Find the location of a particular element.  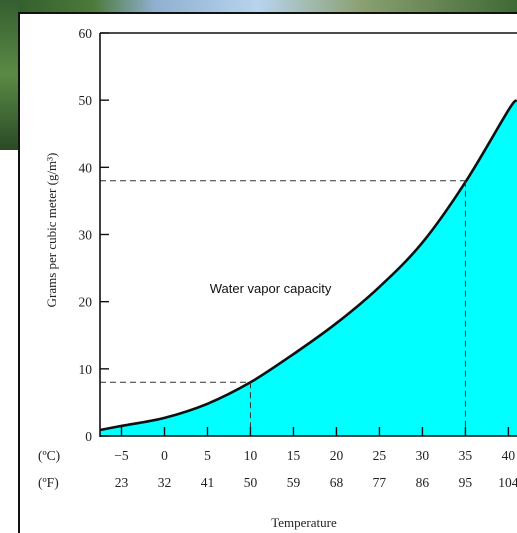

celsius-unit-label: (ºC) is located at coordinates (49, 455).